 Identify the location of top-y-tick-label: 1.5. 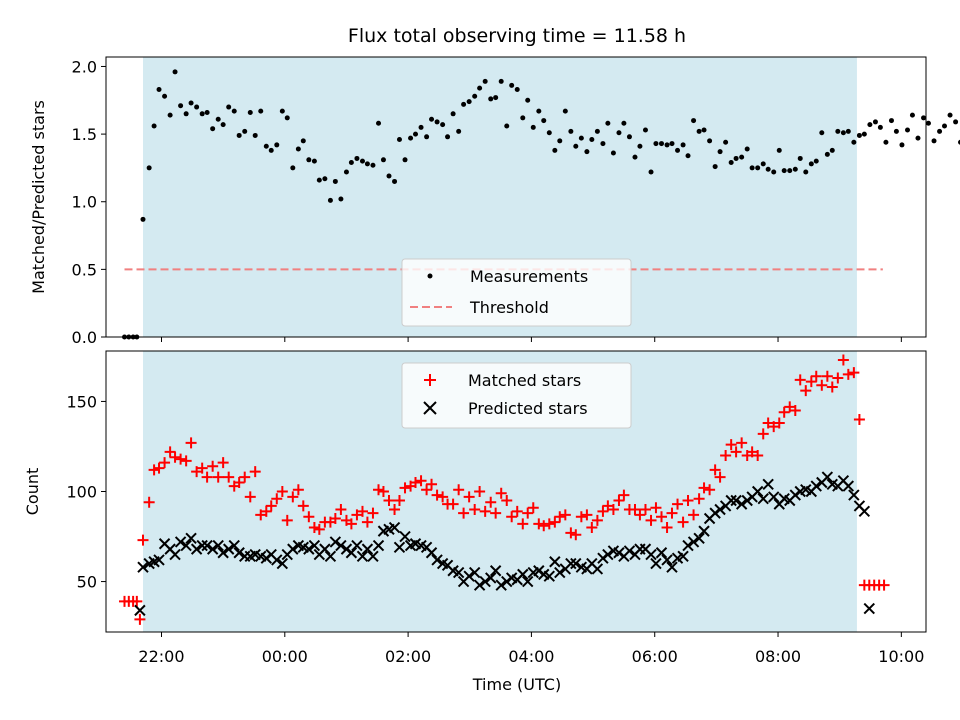
(84, 134).